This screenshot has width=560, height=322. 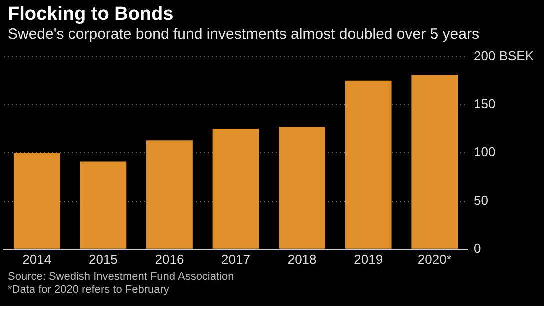 I want to click on x-tick-label: 2020*, so click(x=435, y=259).